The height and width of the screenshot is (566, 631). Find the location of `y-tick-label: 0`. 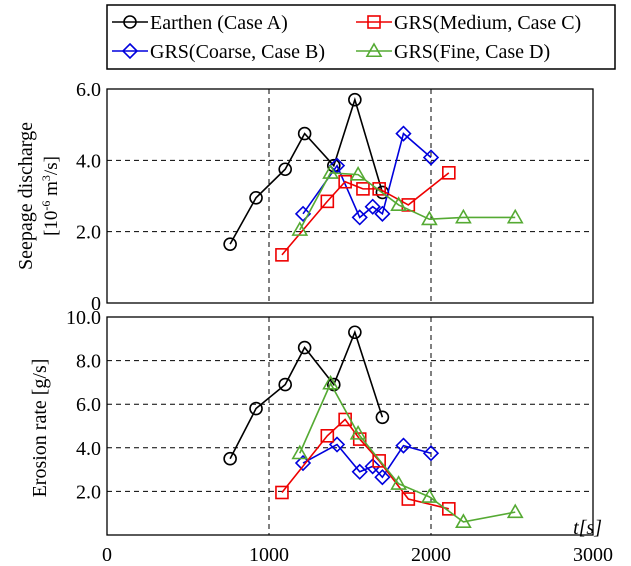

y-tick-label: 0 is located at coordinates (96, 304).